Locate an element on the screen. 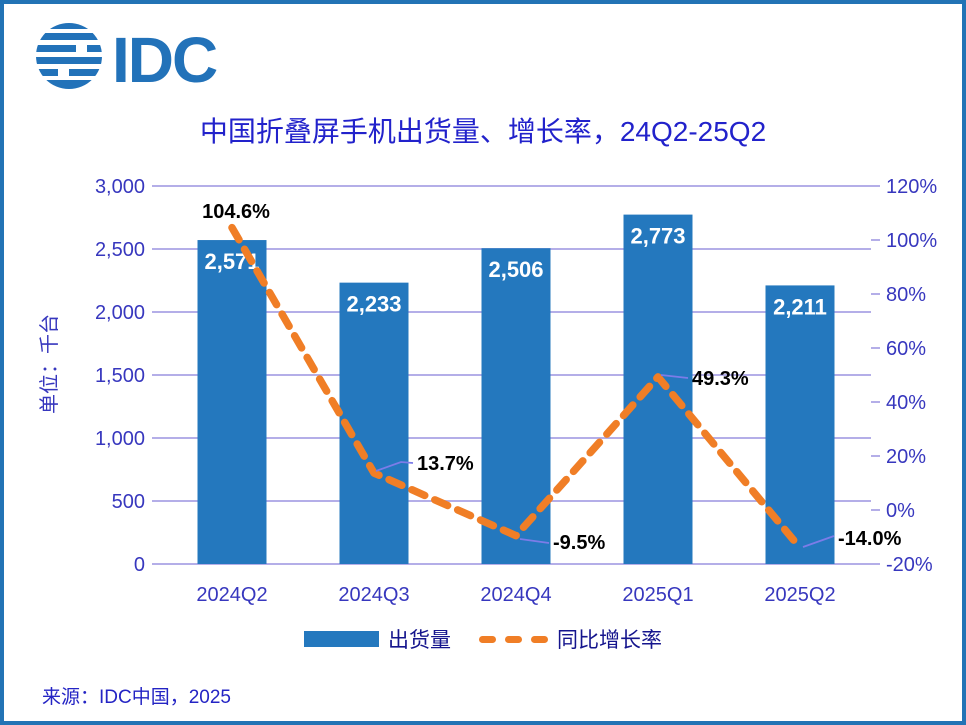 This screenshot has height=725, width=966. x-axis-tick-label: 2024Q4 is located at coordinates (515, 595).